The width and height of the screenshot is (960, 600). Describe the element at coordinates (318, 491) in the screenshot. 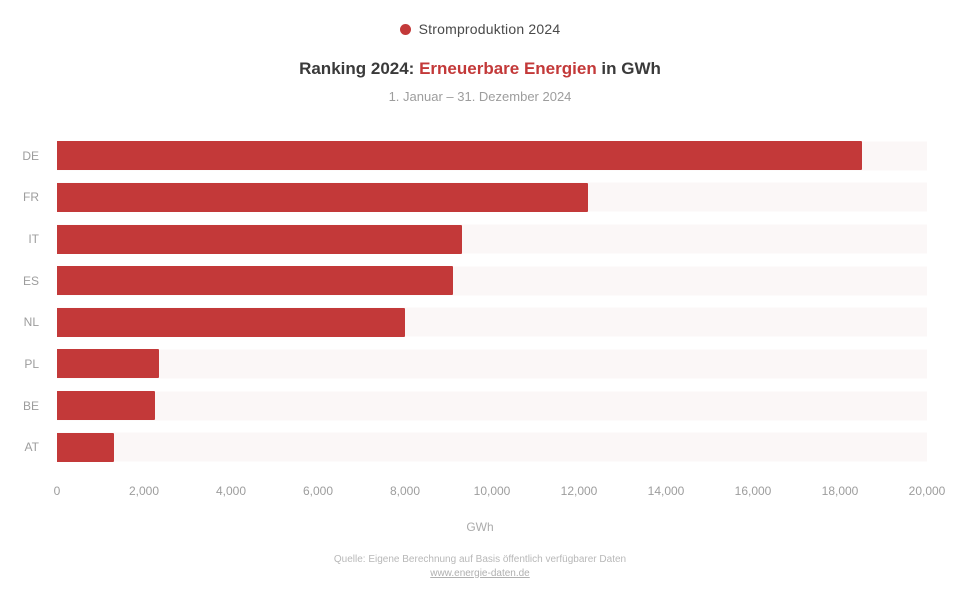

I see `x-tick-label: 6,000` at that location.